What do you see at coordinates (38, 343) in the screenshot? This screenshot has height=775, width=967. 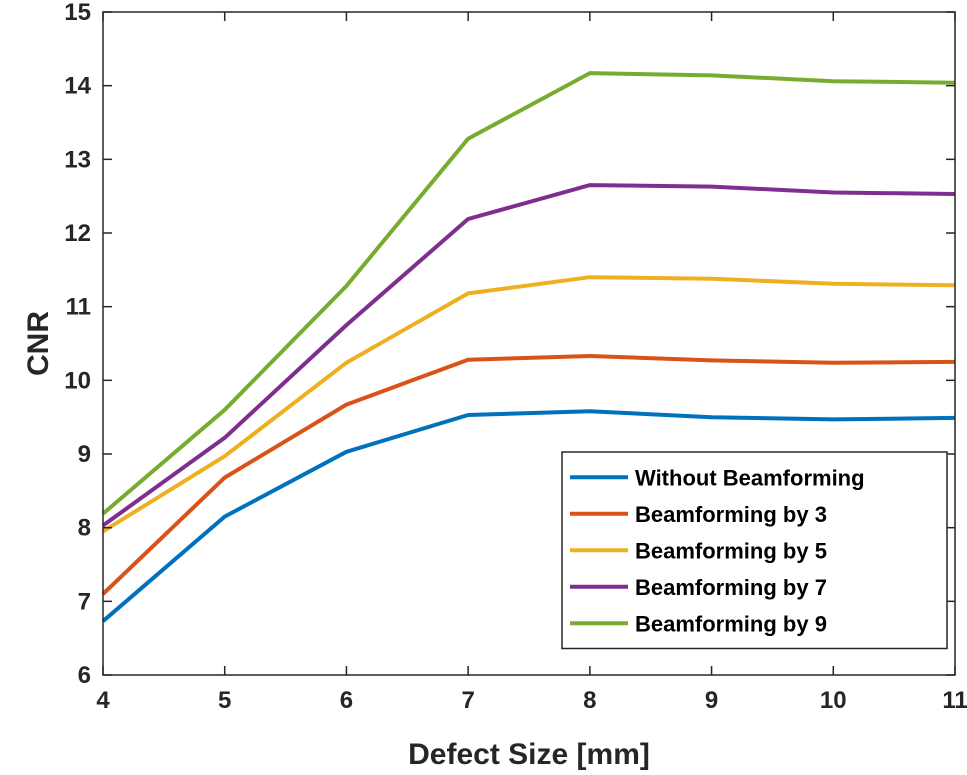 I see `y-axis-label: CNR` at bounding box center [38, 343].